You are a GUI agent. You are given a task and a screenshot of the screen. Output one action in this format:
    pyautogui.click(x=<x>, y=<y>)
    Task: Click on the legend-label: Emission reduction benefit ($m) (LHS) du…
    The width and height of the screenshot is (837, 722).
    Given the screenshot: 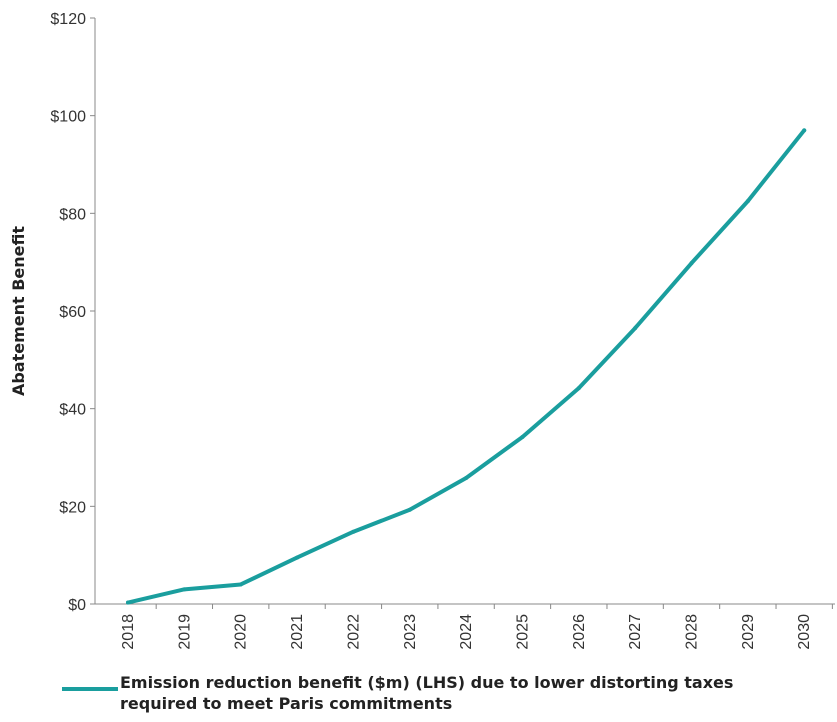 What is the action you would take?
    pyautogui.click(x=427, y=693)
    